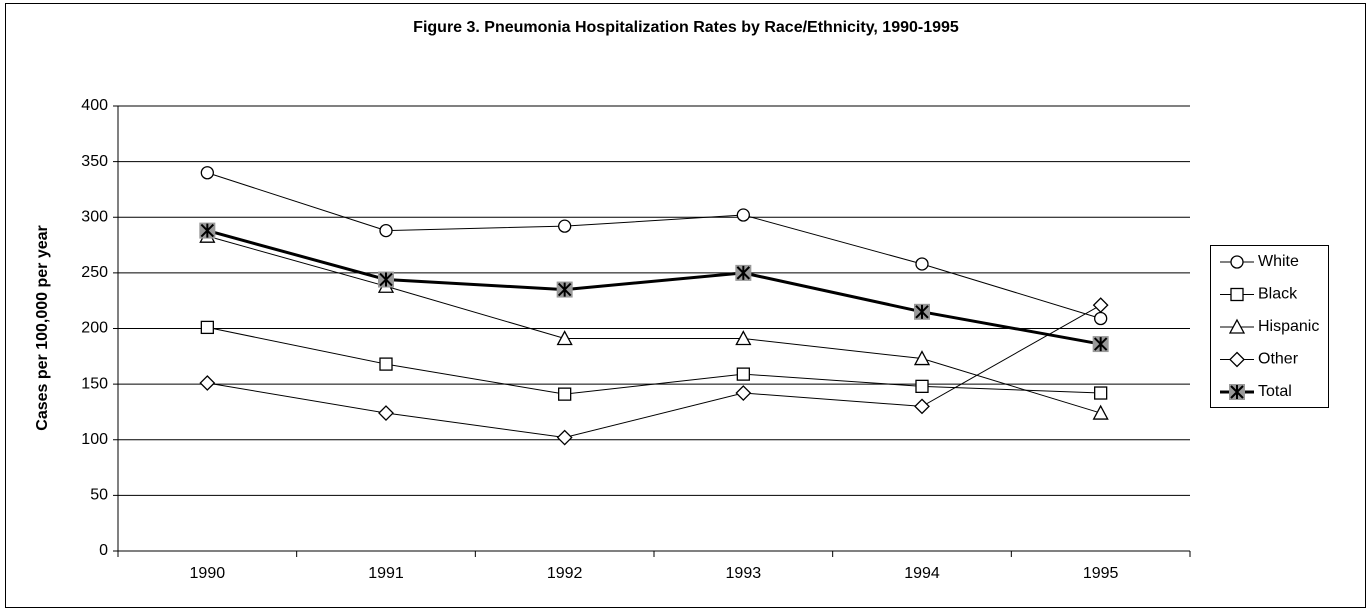 The image size is (1372, 614). What do you see at coordinates (42, 327) in the screenshot?
I see `y-axis-label: Cases per 100,000 per year` at bounding box center [42, 327].